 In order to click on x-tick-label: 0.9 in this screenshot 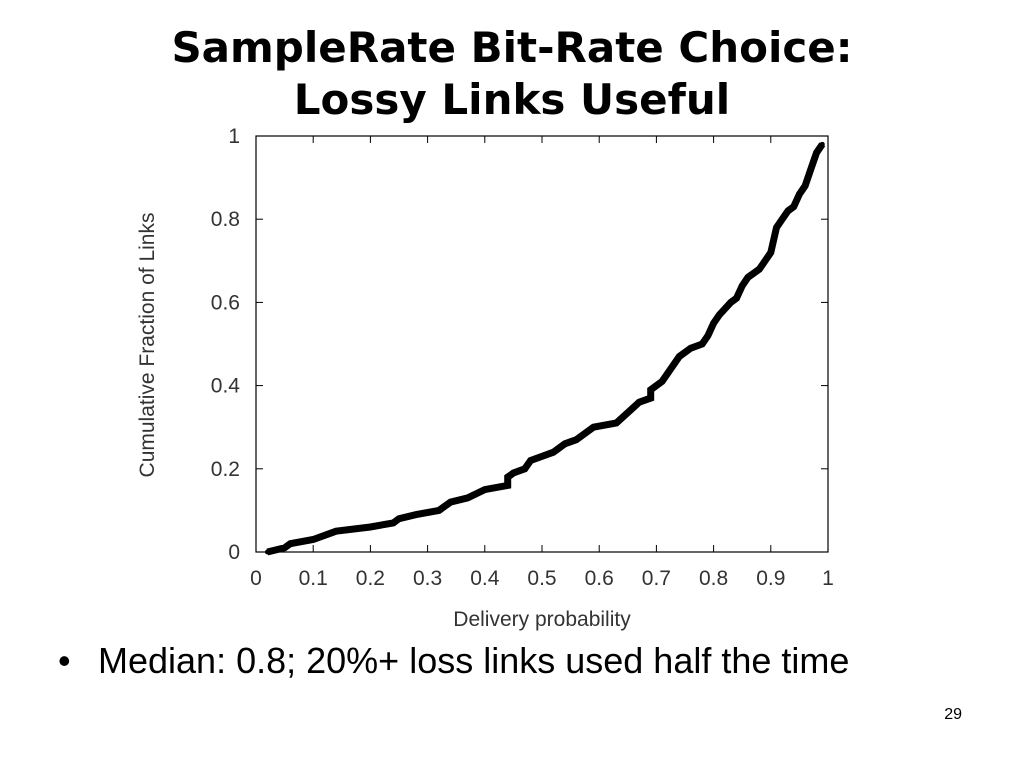, I will do `click(770, 578)`.